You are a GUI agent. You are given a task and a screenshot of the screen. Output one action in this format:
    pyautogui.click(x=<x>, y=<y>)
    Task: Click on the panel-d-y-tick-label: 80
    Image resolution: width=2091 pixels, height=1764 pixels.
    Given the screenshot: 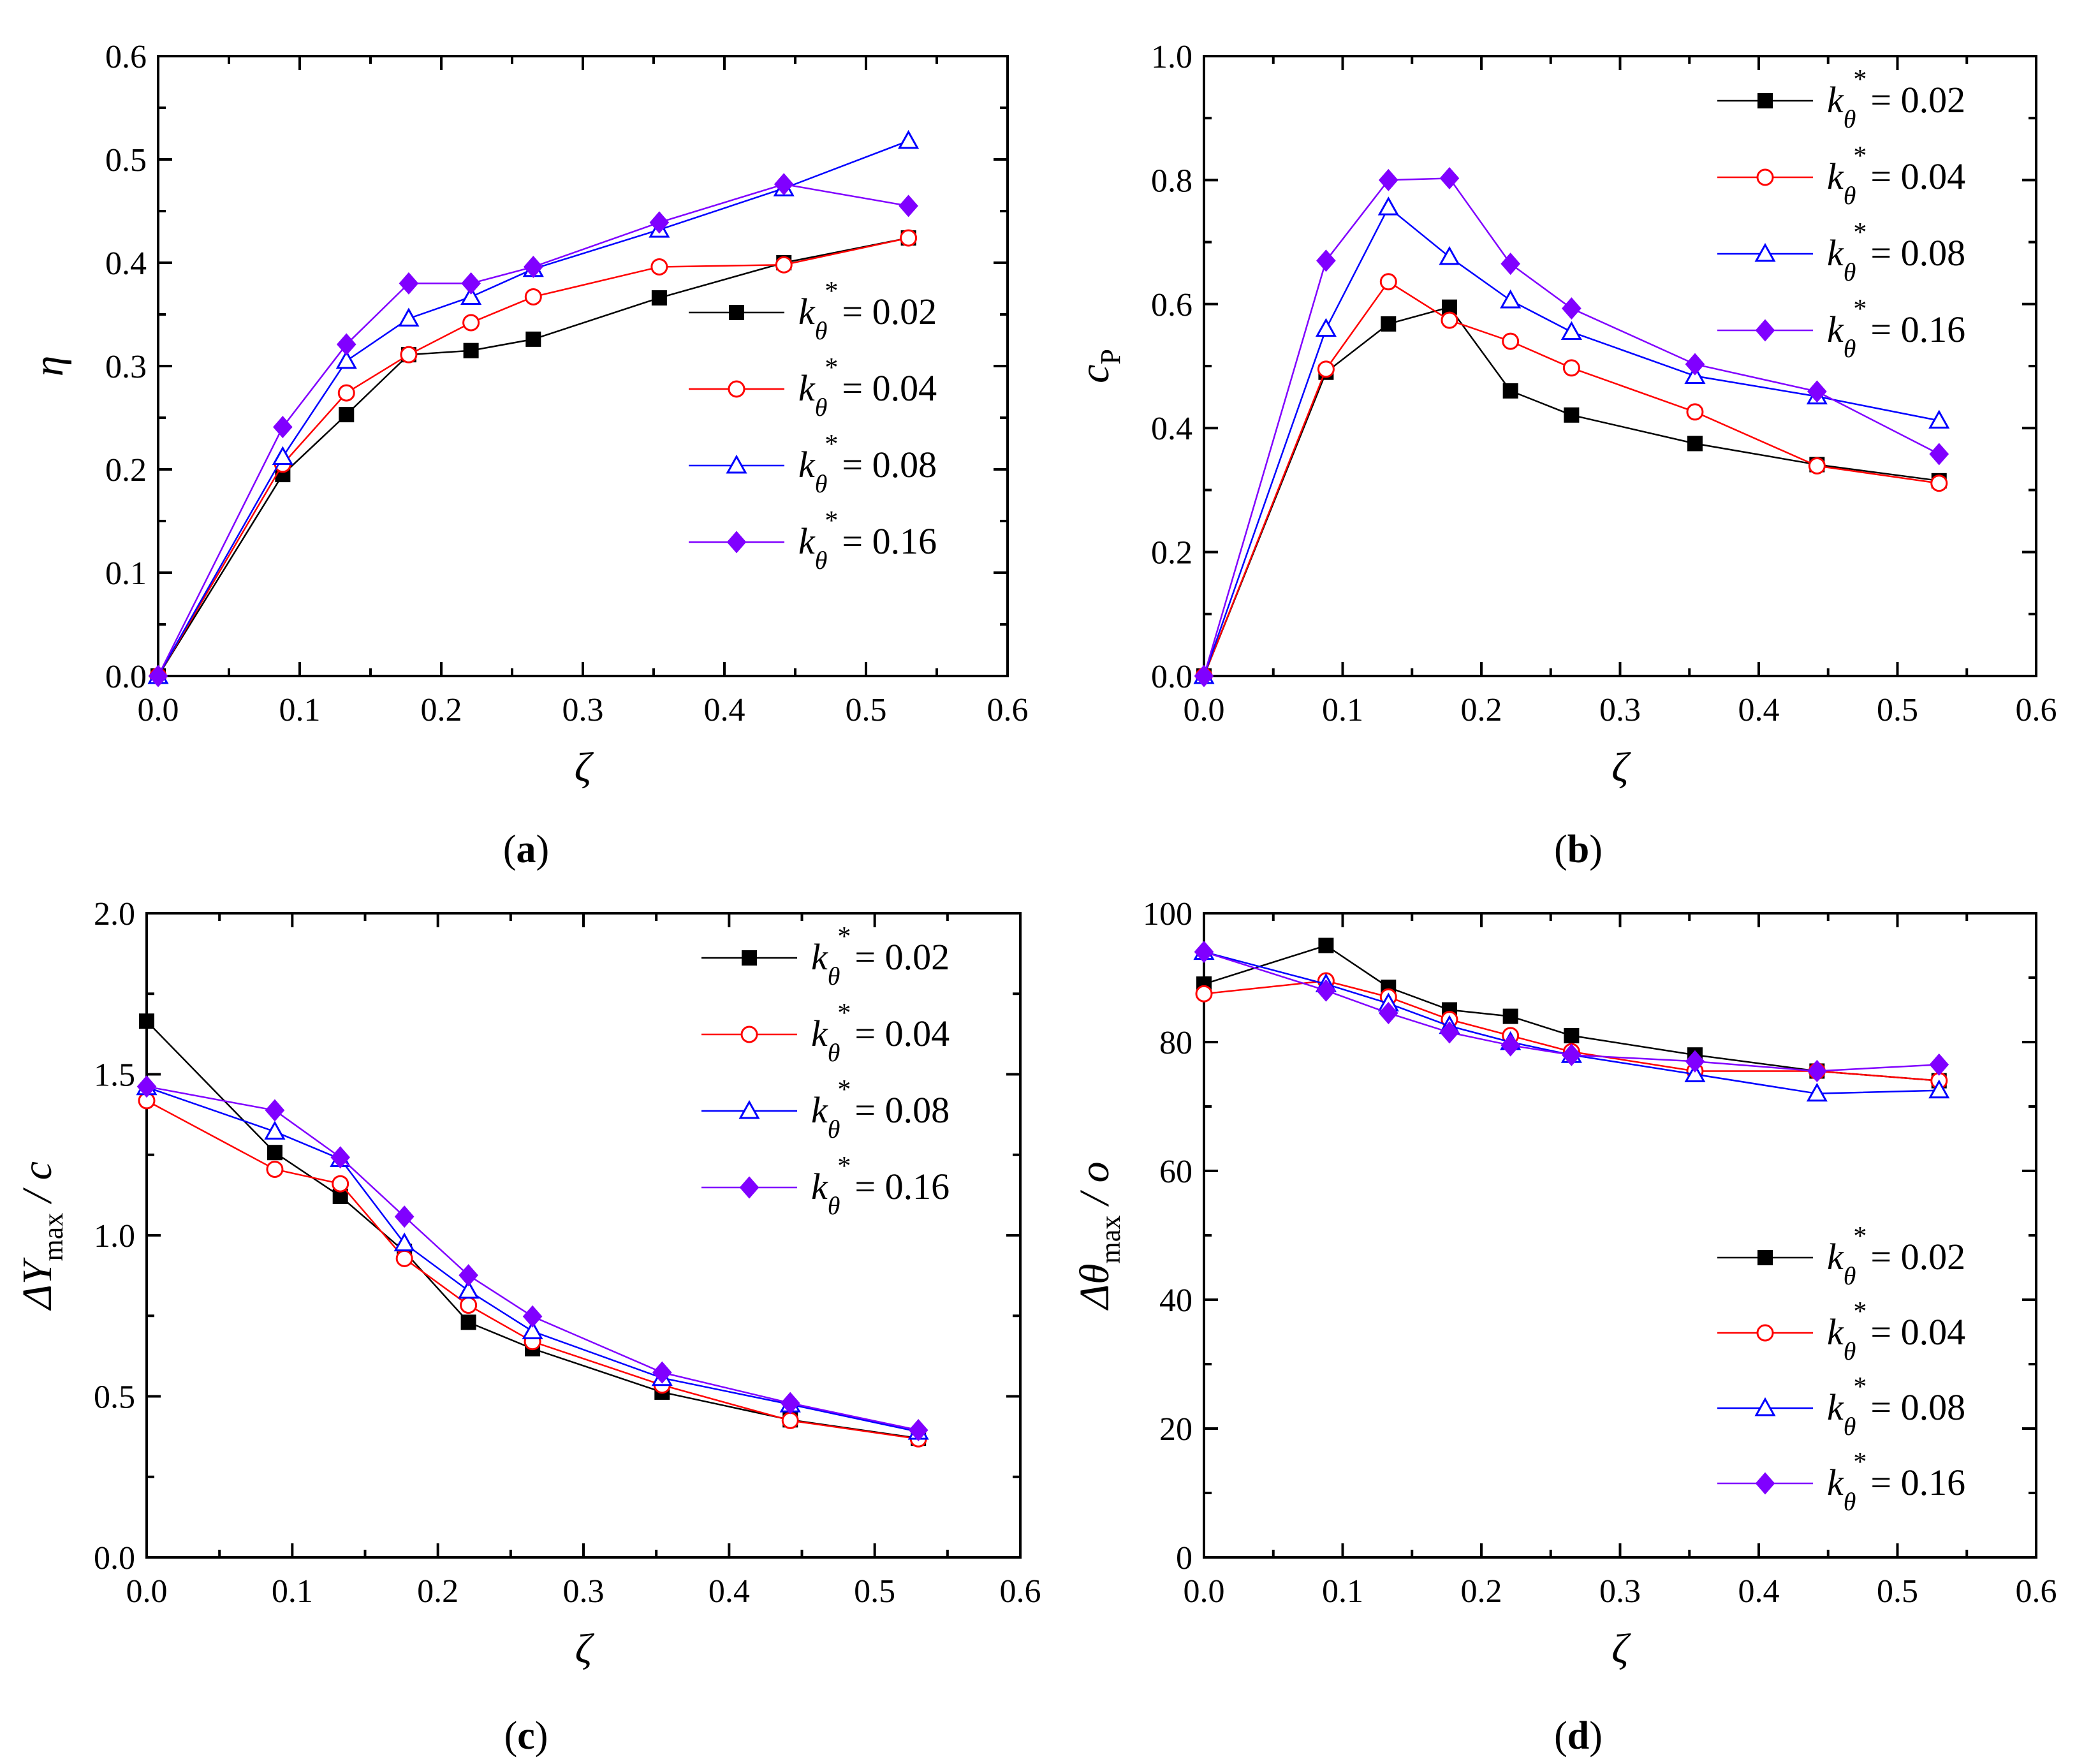 What is the action you would take?
    pyautogui.click(x=1175, y=1043)
    